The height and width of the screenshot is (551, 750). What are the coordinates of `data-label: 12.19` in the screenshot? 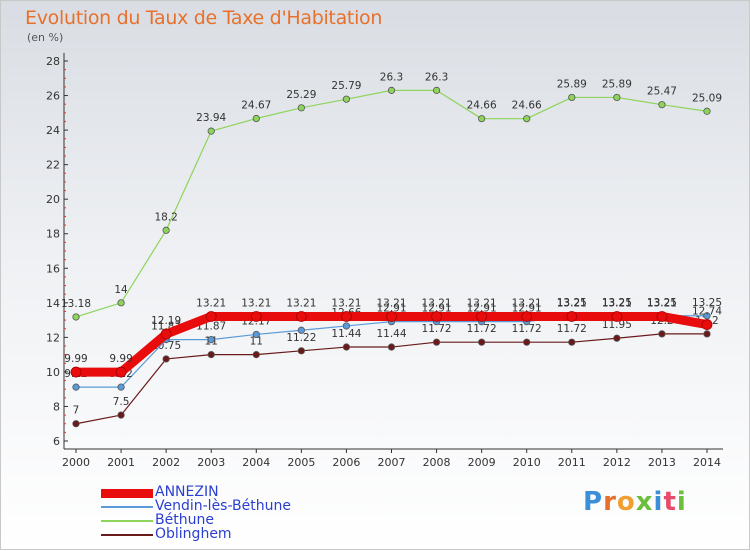 It's located at (166, 321).